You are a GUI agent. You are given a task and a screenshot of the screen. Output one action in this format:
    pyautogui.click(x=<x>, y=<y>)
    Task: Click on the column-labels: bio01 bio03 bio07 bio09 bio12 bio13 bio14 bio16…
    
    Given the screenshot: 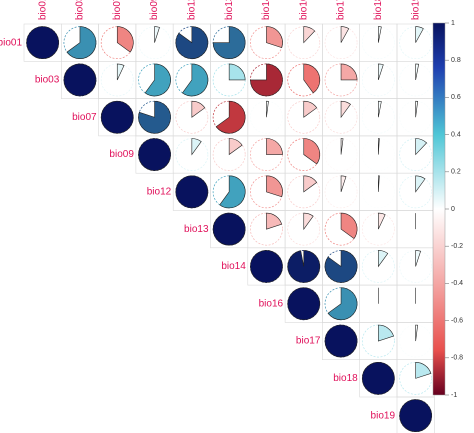 What is the action you would take?
    pyautogui.click(x=229, y=10)
    